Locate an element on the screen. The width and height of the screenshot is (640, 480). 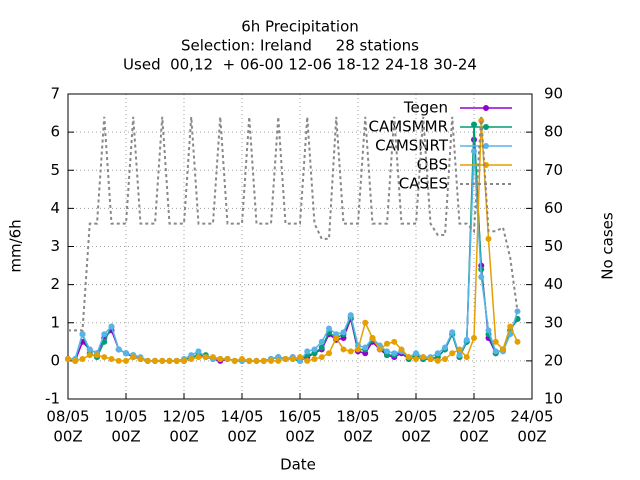
y-tick-label: 6 is located at coordinates (55, 132).